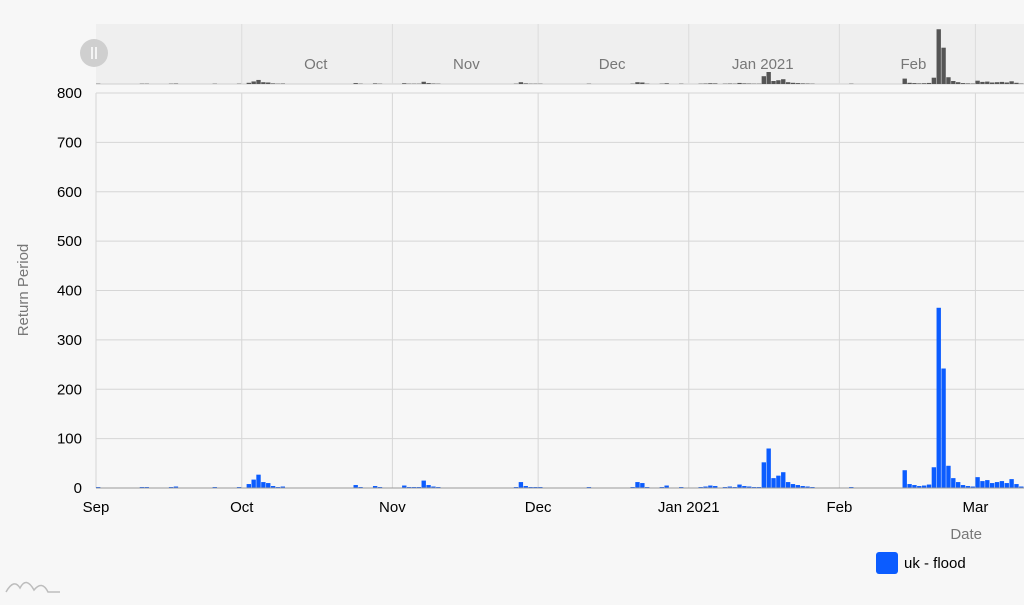 Image resolution: width=1024 pixels, height=605 pixels. I want to click on y-tick-label: 400, so click(69, 291).